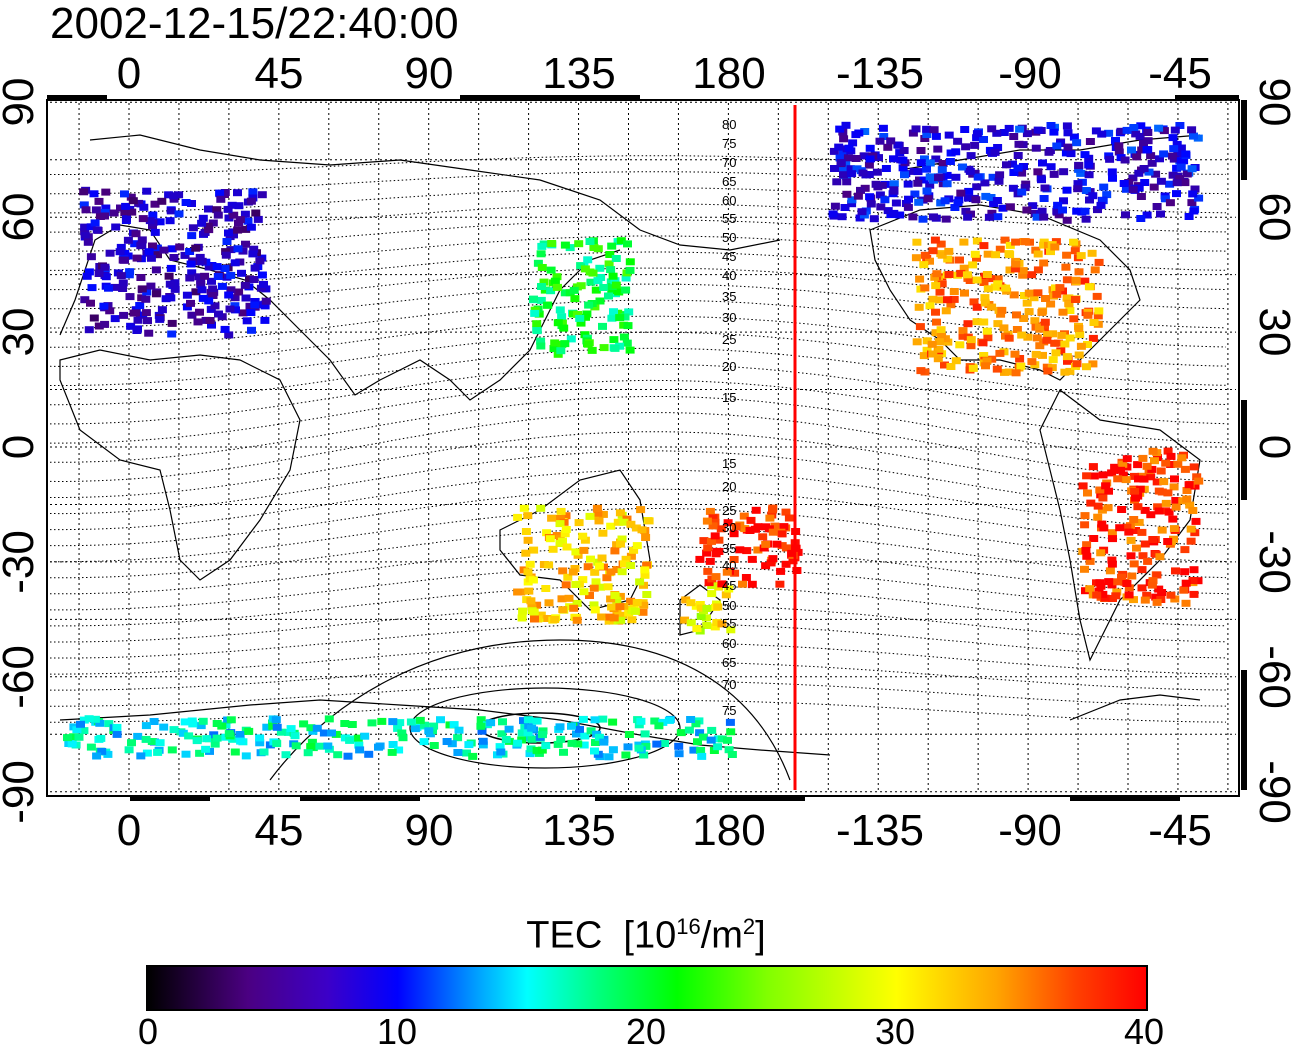 Image resolution: width=1292 pixels, height=1057 pixels. What do you see at coordinates (728, 73) in the screenshot?
I see `top-lon-tick: 180` at bounding box center [728, 73].